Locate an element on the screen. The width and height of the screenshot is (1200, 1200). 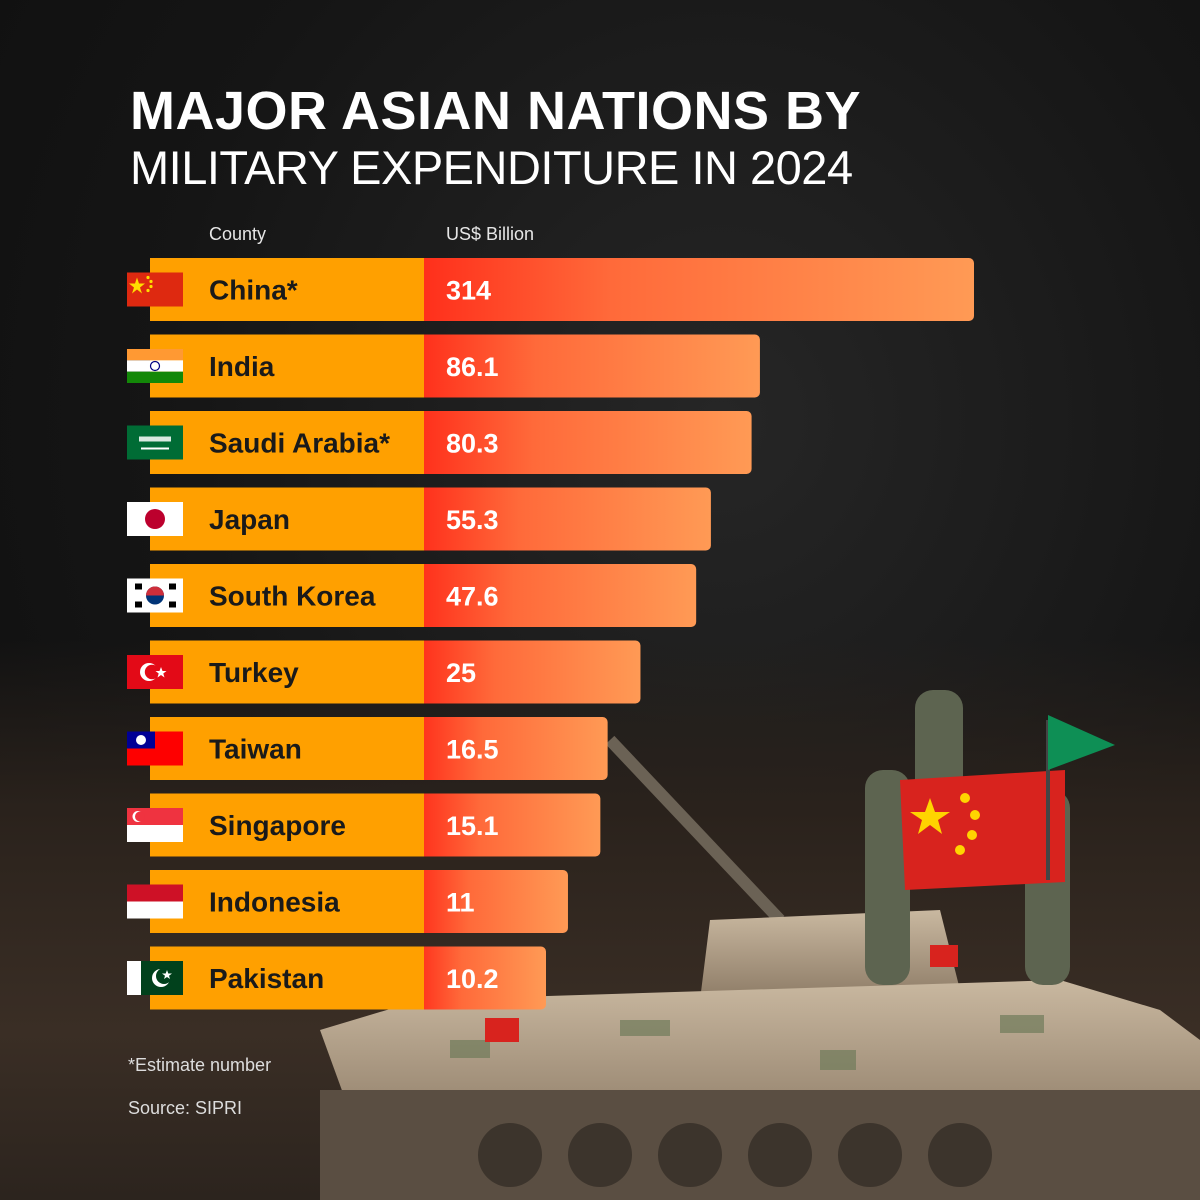
value-bar-pakistan is located at coordinates (481, 978).